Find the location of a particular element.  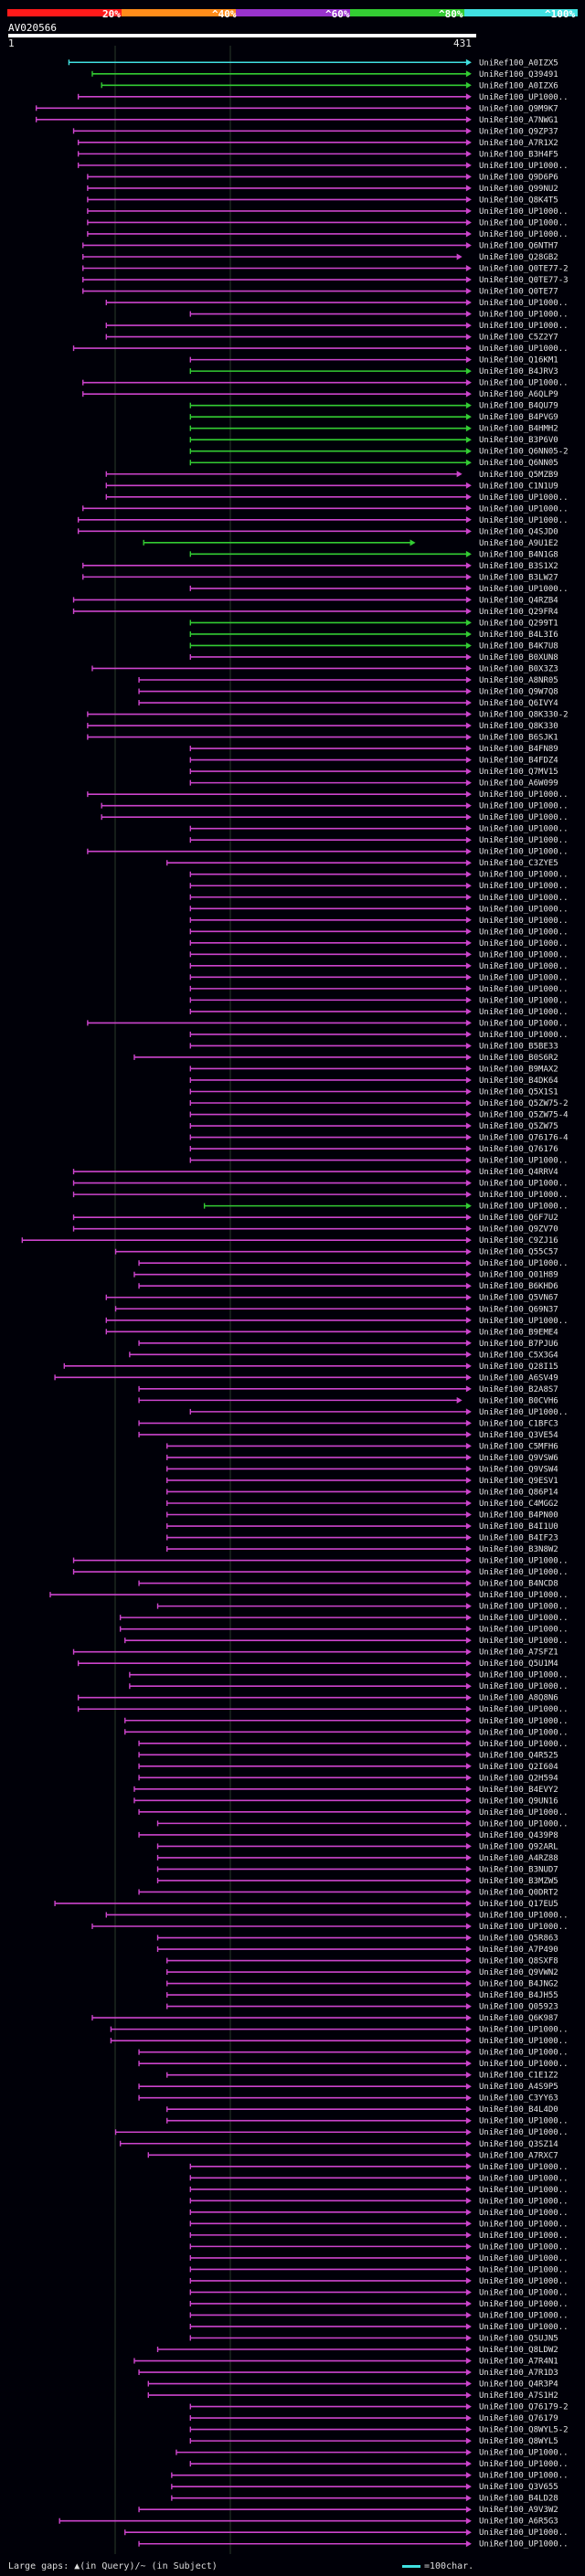

hit-row: UniRef100_Q55C57 is located at coordinates (336, 1252).